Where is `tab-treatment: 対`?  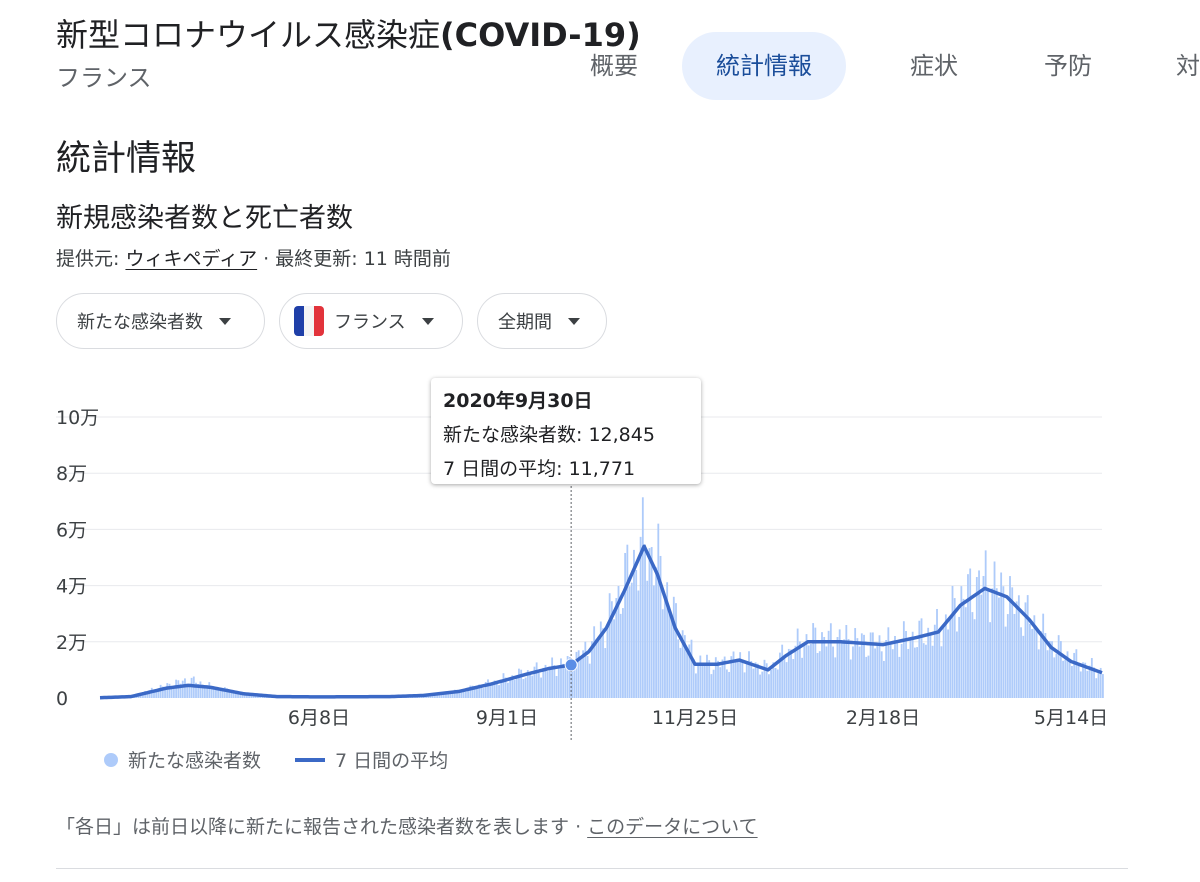
tab-treatment: 対 is located at coordinates (1188, 66).